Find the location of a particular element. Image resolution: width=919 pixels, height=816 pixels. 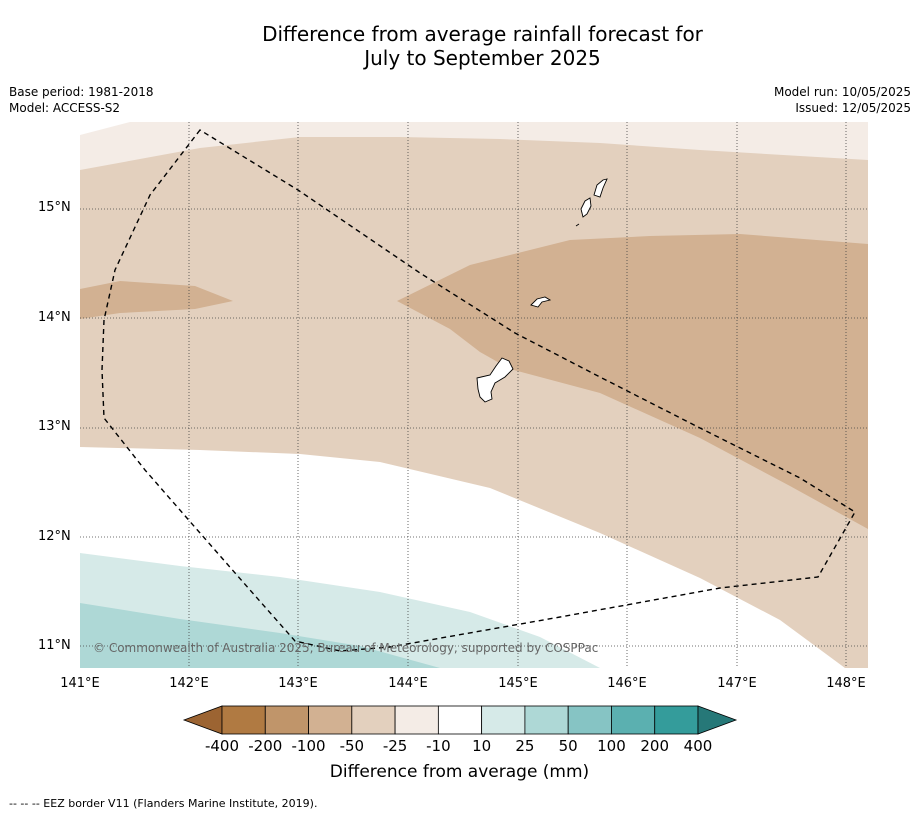

lon-label-145e: 145°E is located at coordinates (518, 683).